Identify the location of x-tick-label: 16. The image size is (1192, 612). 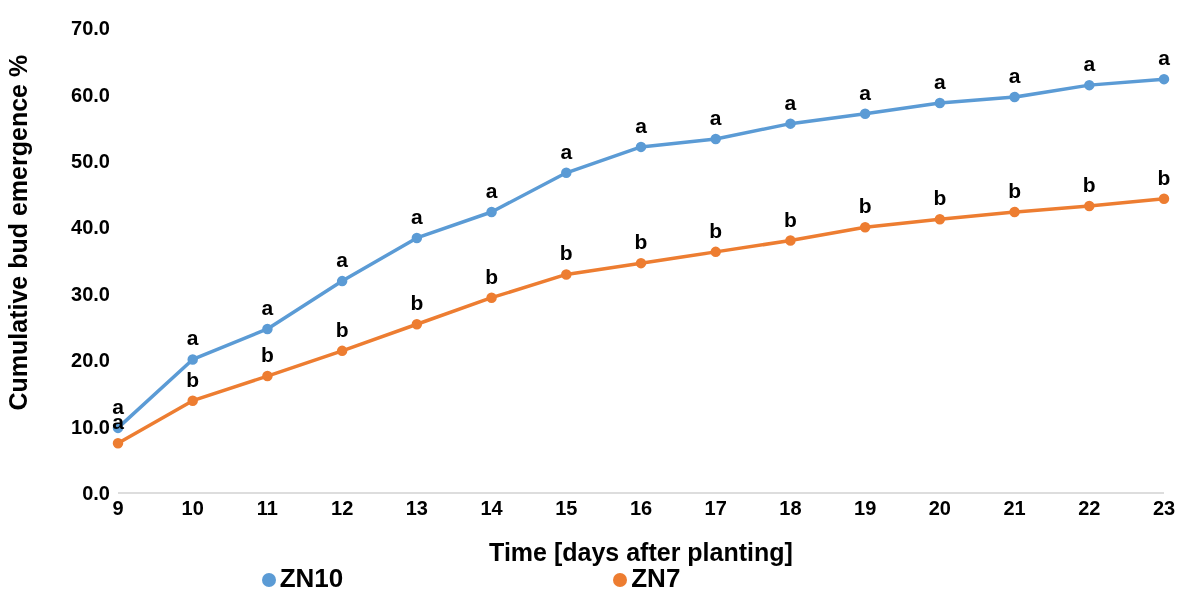
(641, 508).